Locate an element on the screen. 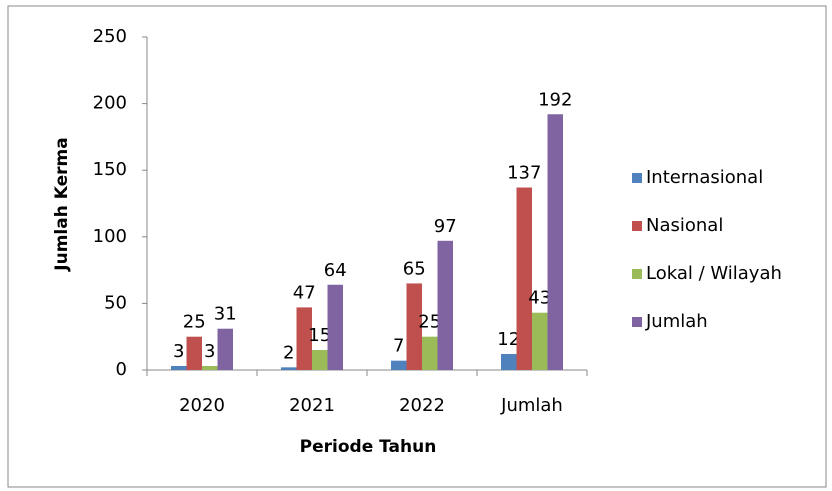  x-axis-title: Periode Tahun is located at coordinates (368, 447).